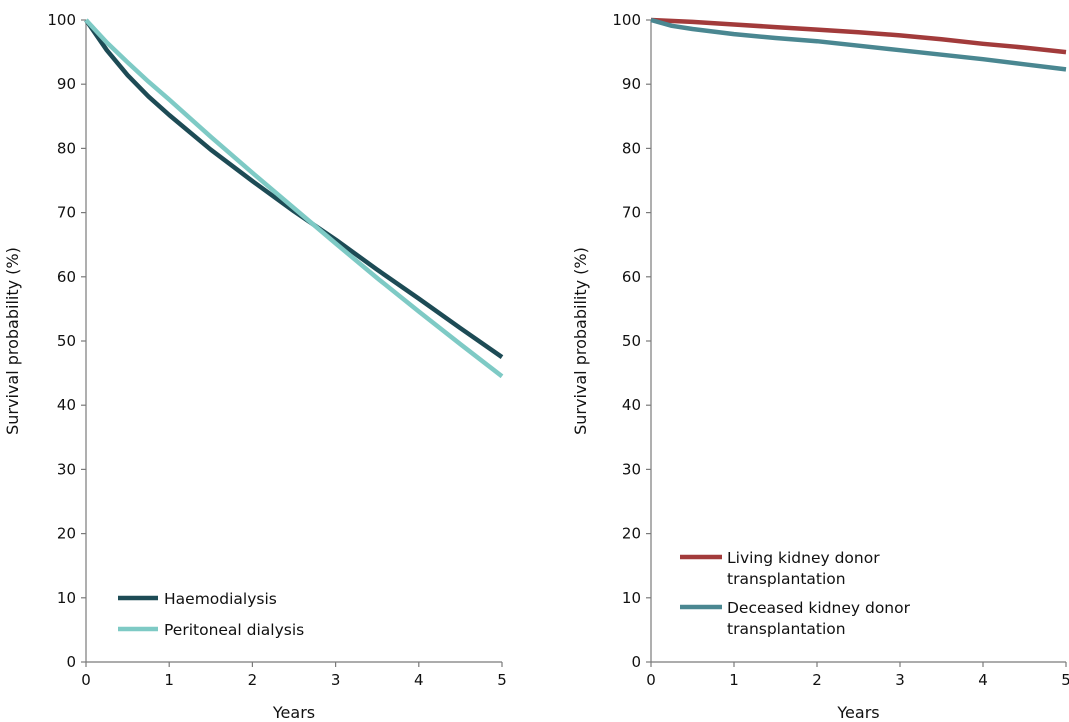  What do you see at coordinates (211, 614) in the screenshot?
I see `legend: Haemodialysis Peritoneal dialysis` at bounding box center [211, 614].